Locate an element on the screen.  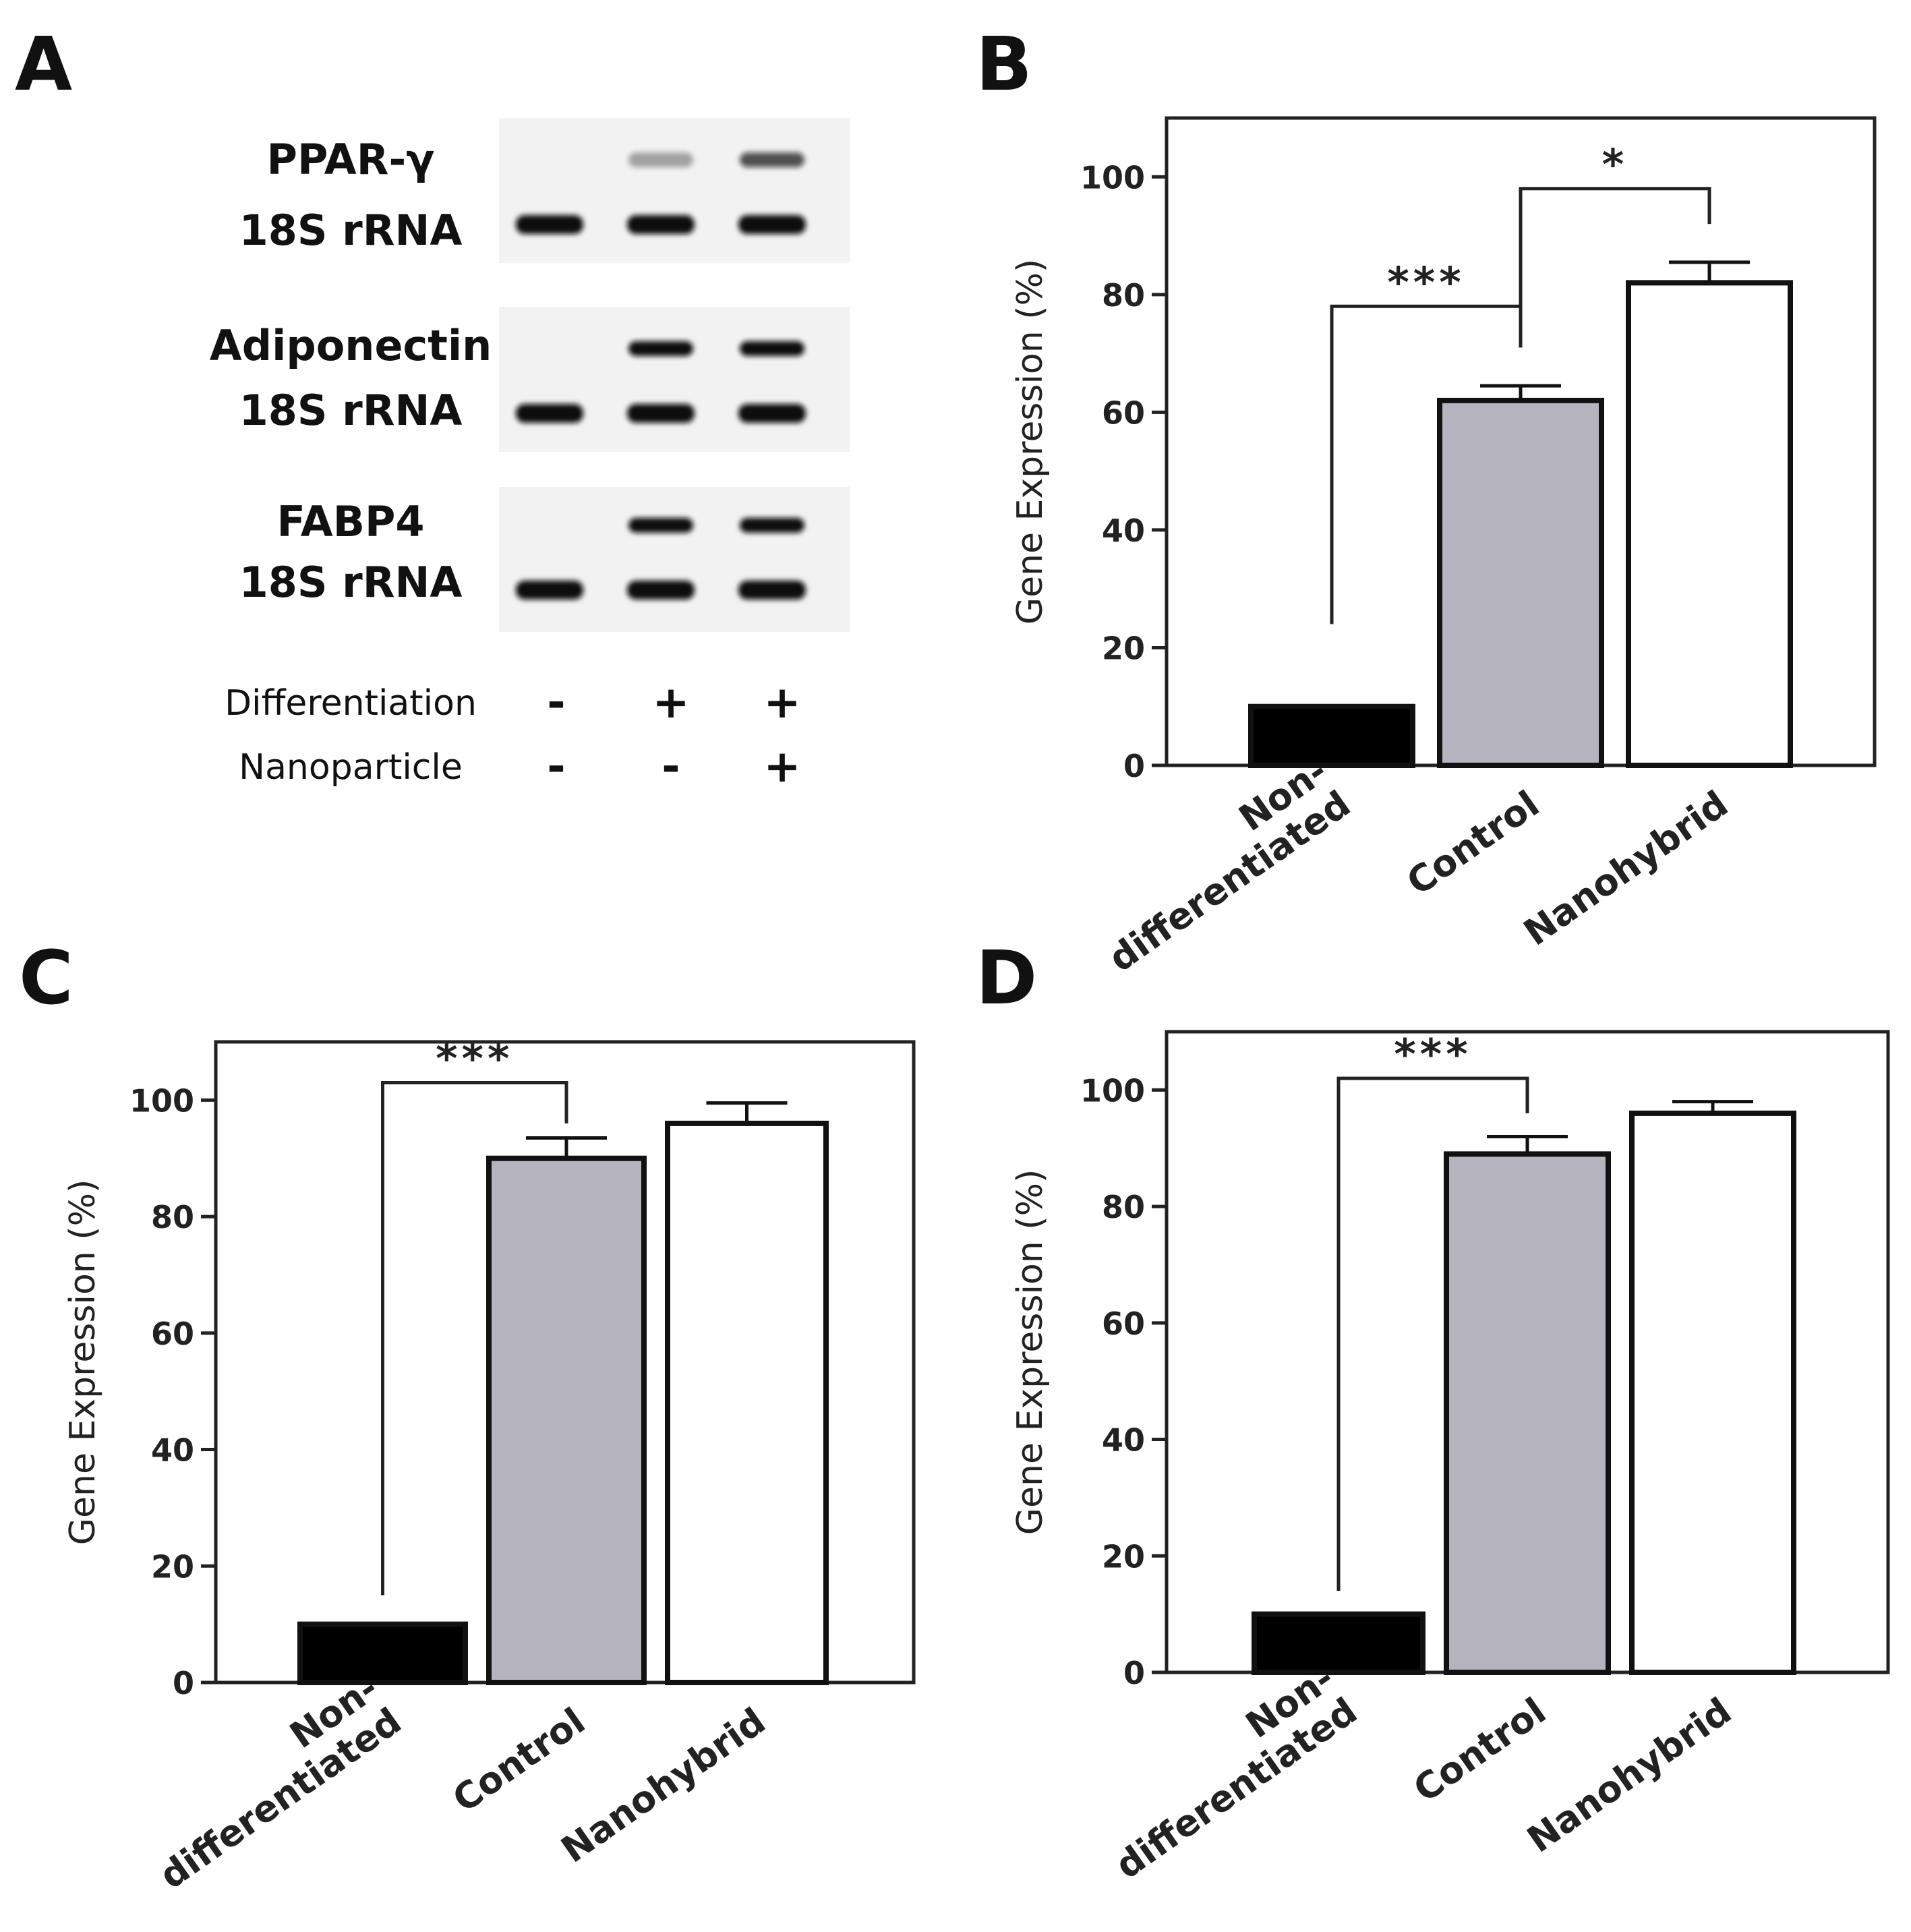
panel-letter-c: C is located at coordinates (46, 978).